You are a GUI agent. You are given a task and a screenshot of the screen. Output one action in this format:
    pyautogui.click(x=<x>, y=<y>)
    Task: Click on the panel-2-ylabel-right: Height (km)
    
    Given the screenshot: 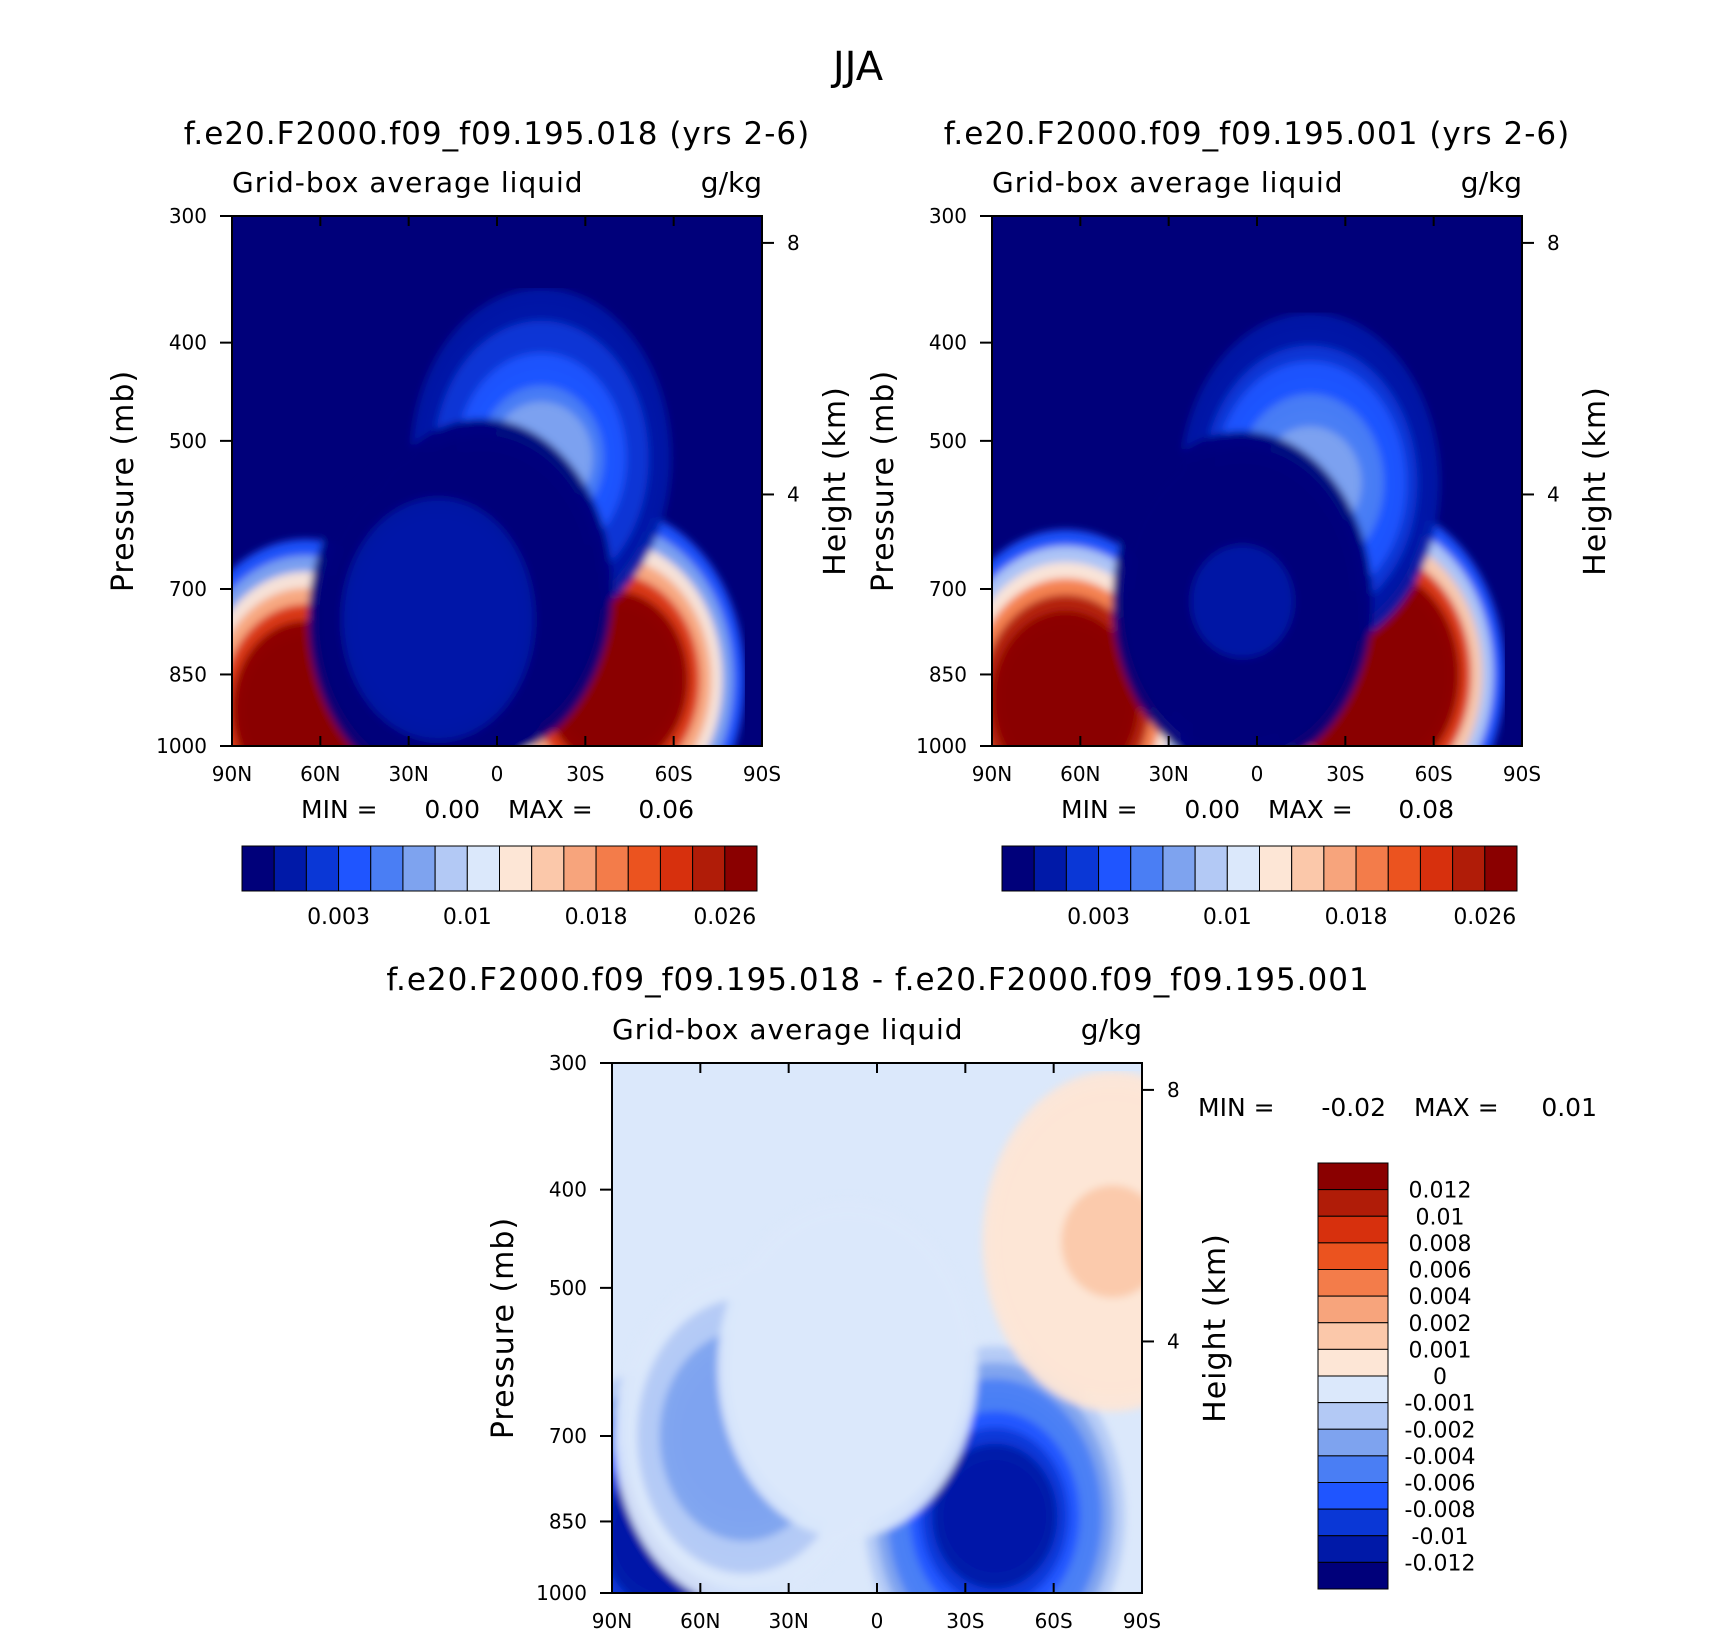 What is the action you would take?
    pyautogui.click(x=1595, y=481)
    